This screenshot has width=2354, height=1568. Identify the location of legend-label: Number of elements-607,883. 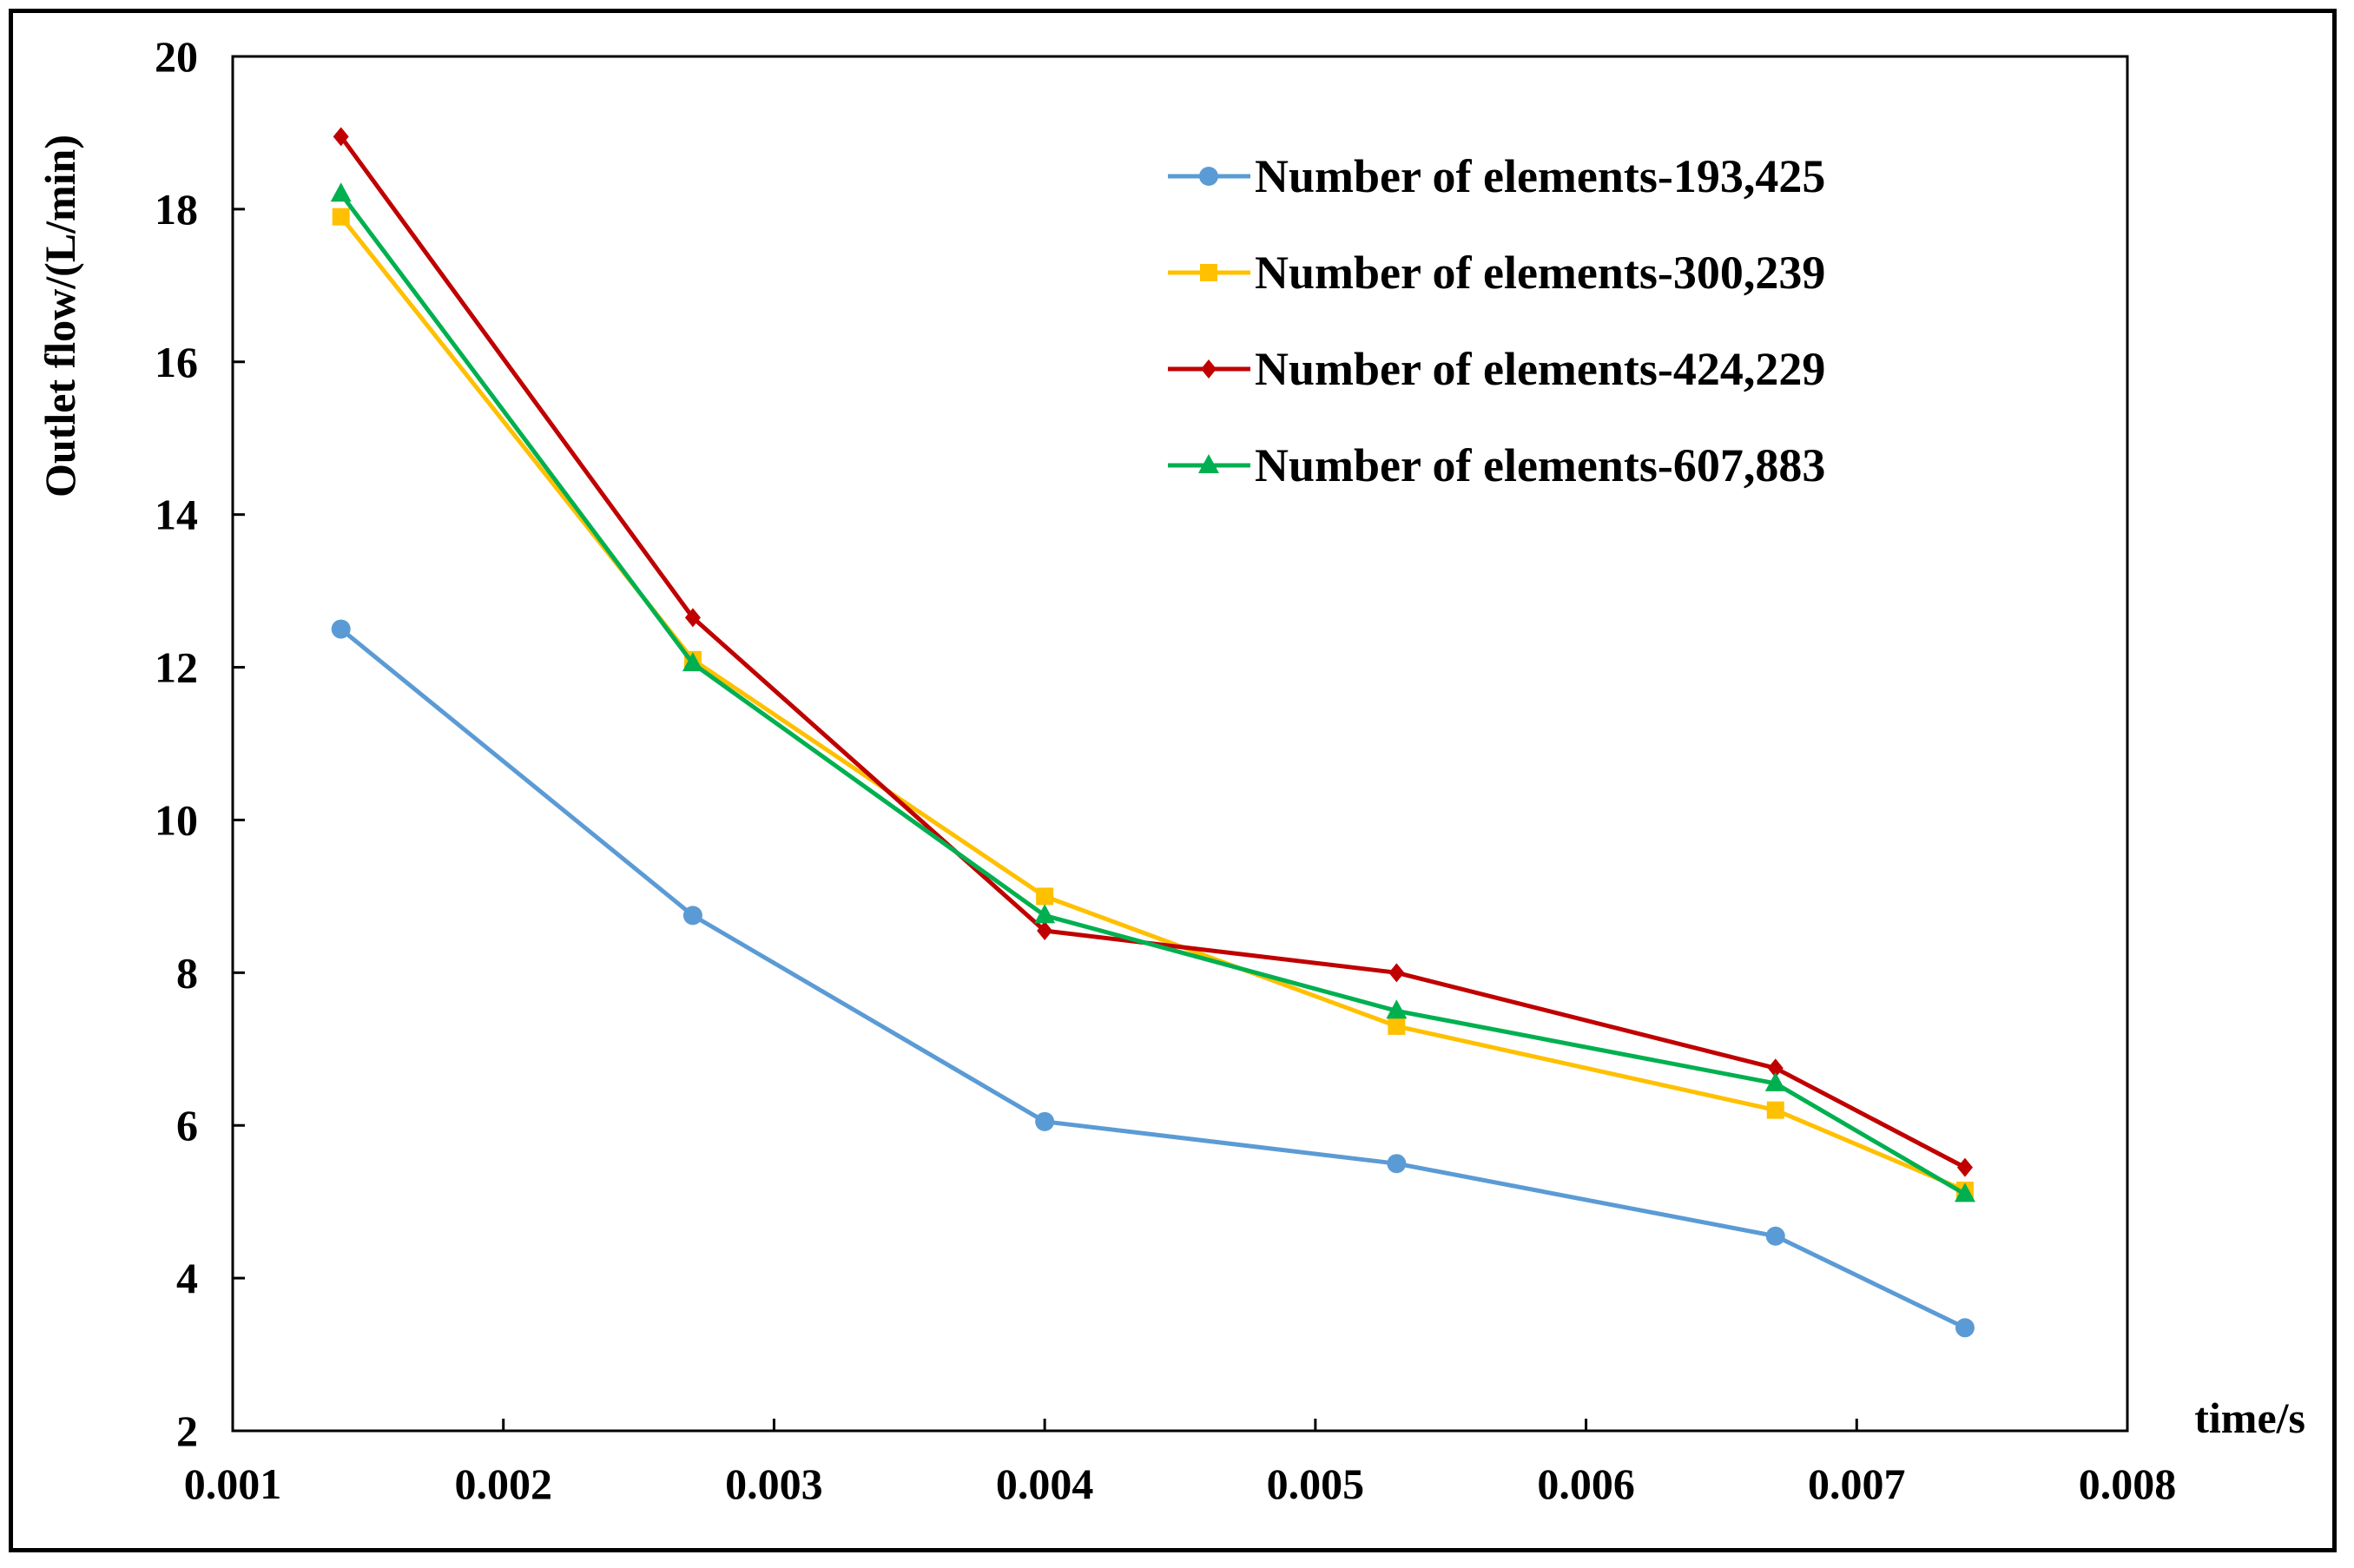
(1540, 465).